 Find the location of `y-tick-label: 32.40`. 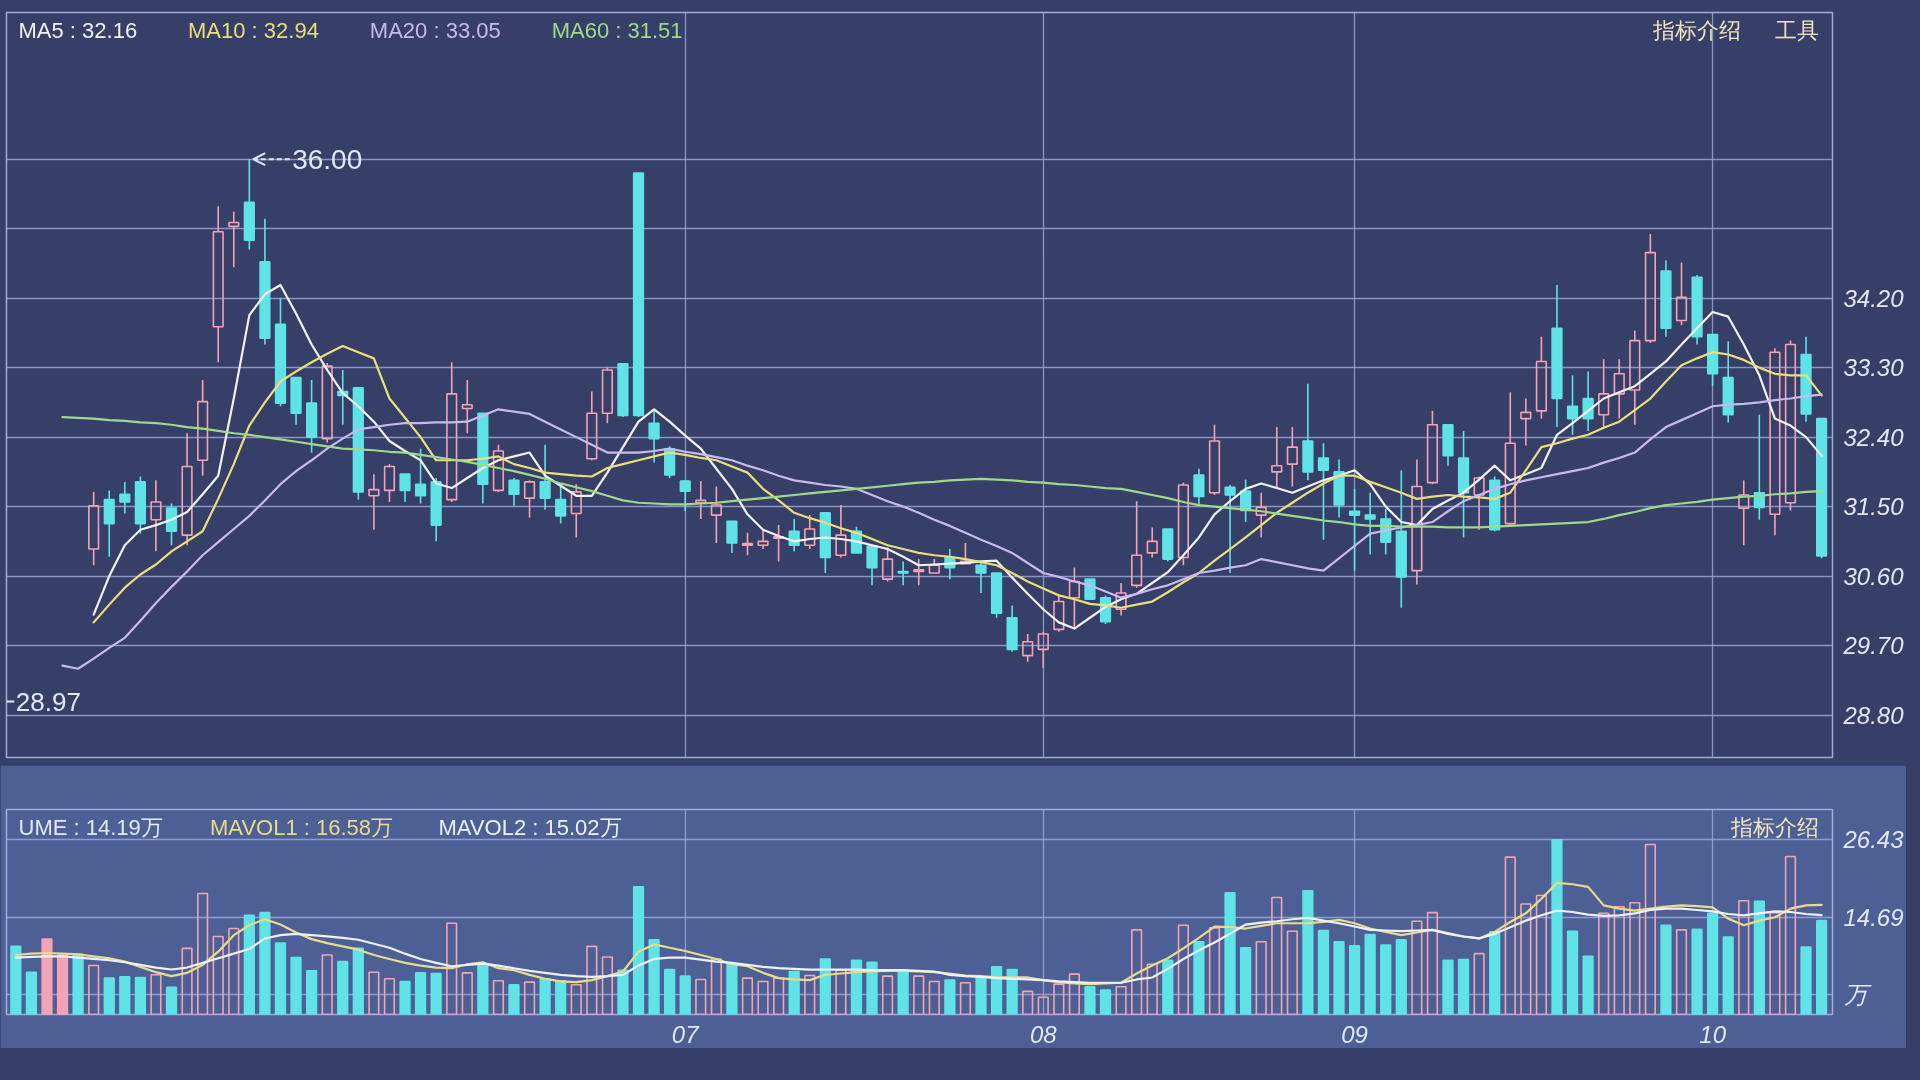

y-tick-label: 32.40 is located at coordinates (1874, 437).